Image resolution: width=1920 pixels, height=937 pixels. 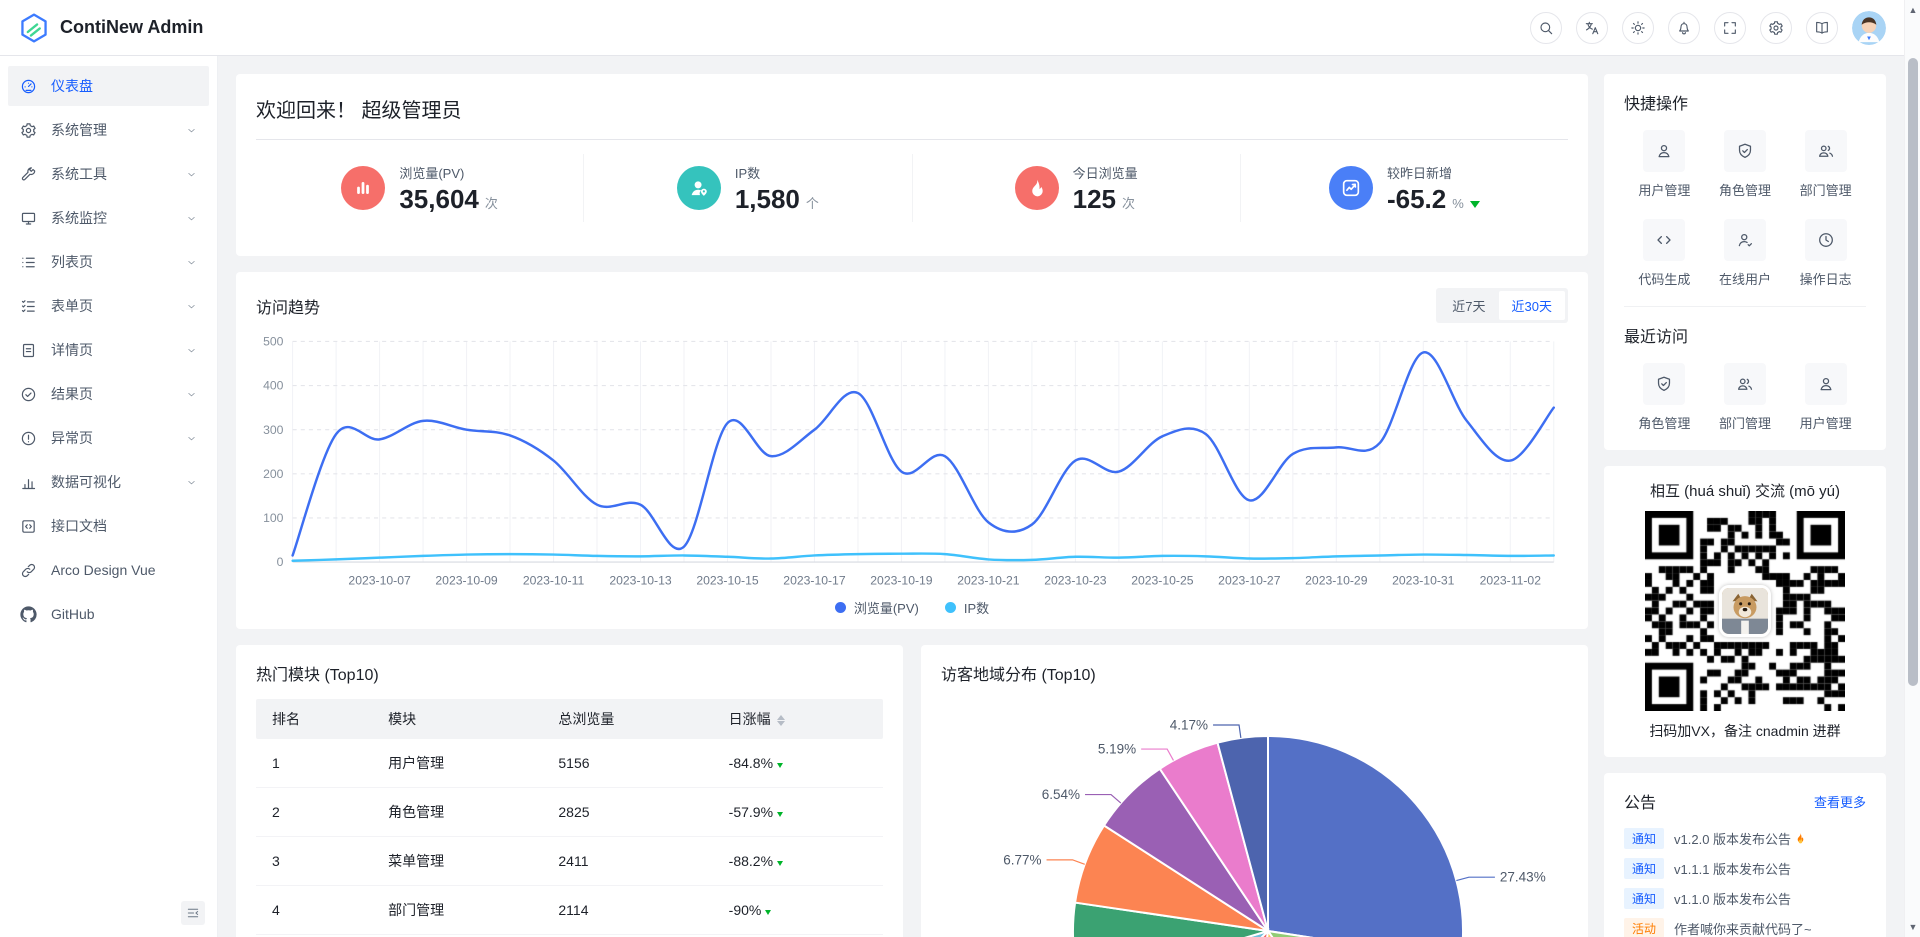 What do you see at coordinates (28, 174) in the screenshot?
I see `wrench-icon` at bounding box center [28, 174].